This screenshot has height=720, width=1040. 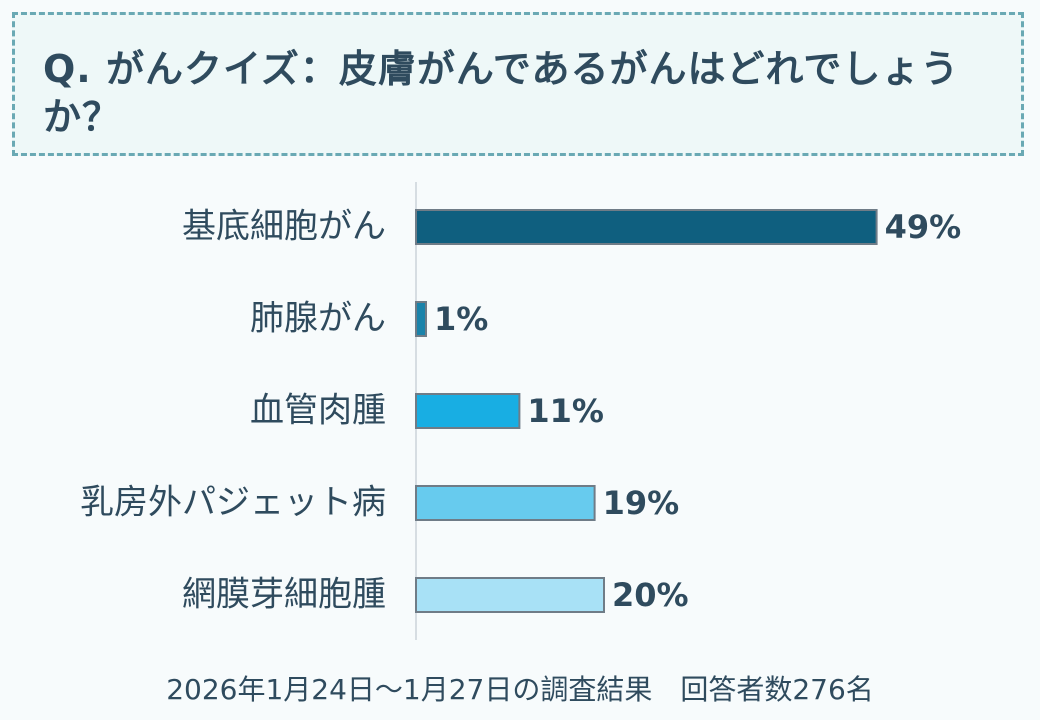 What do you see at coordinates (501, 93) in the screenshot?
I see `question-title: Q. がんクイズ：皮膚がんであるがんはどれでしょうか？` at bounding box center [501, 93].